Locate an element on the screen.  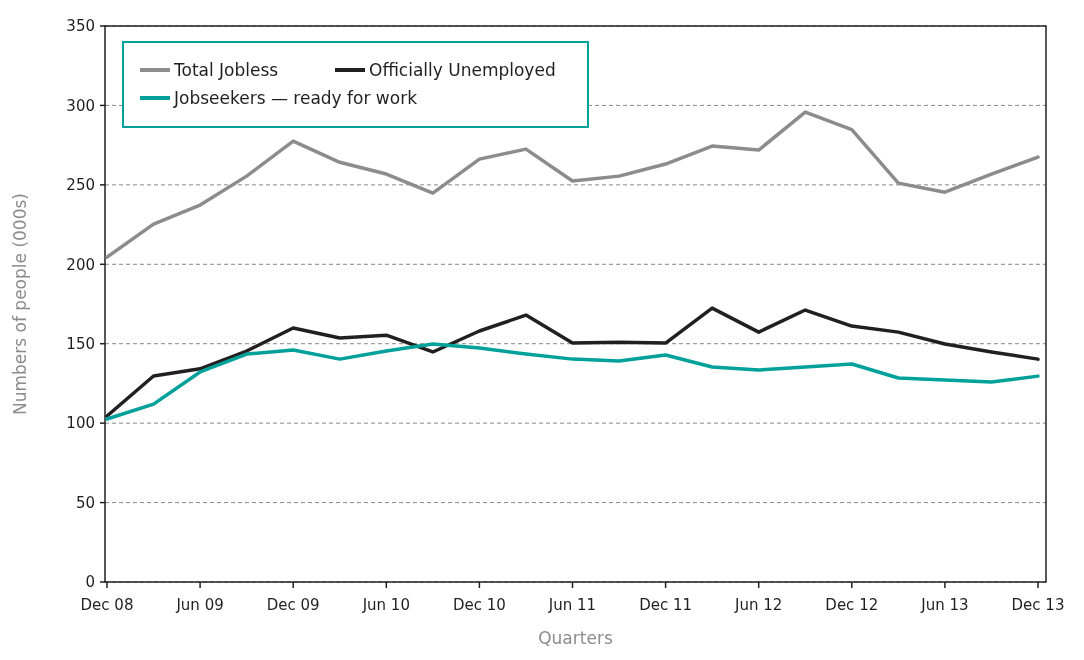
x-tick-label: Dec 09 is located at coordinates (293, 605).